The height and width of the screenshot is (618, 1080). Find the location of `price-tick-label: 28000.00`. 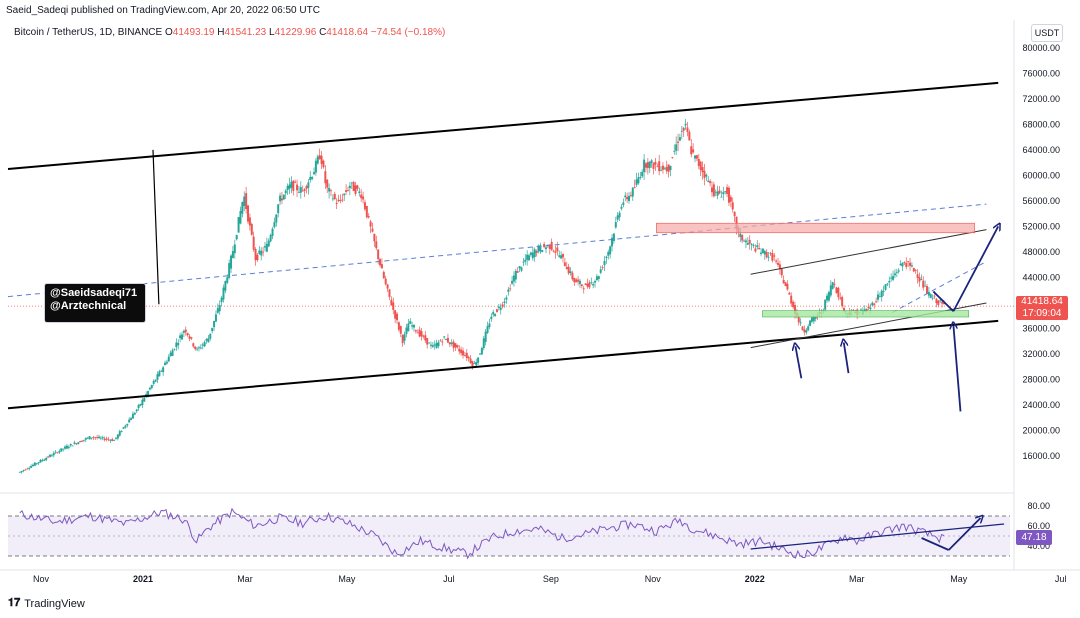

price-tick-label: 28000.00 is located at coordinates (1041, 380).